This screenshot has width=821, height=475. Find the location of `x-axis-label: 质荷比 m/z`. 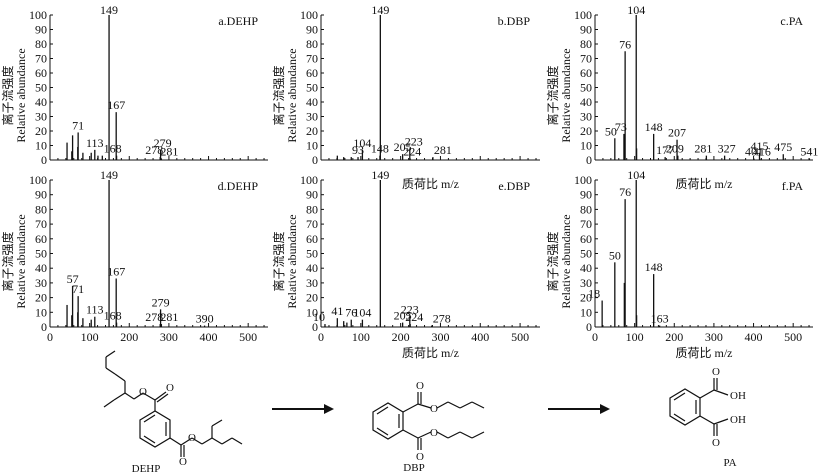

x-axis-label: 质荷比 m/z is located at coordinates (704, 353).